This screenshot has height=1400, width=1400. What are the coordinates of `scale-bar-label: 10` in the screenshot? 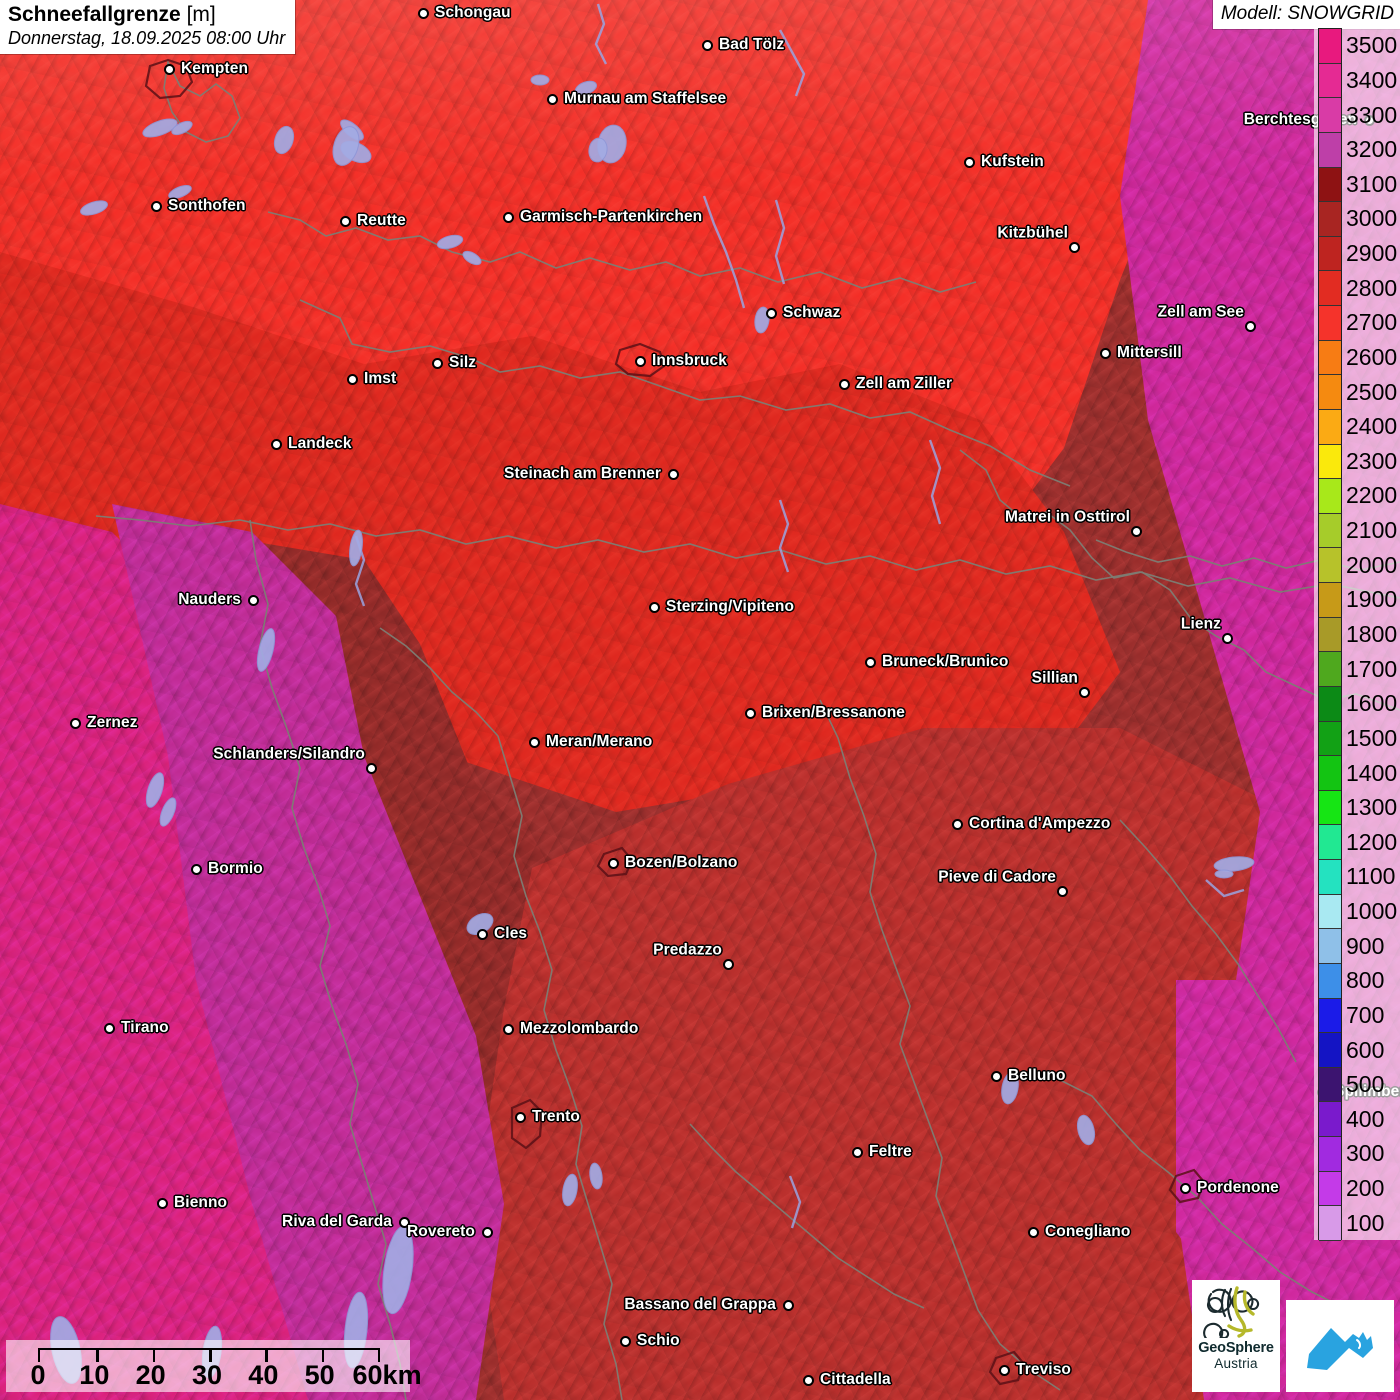 It's located at (94, 1375).